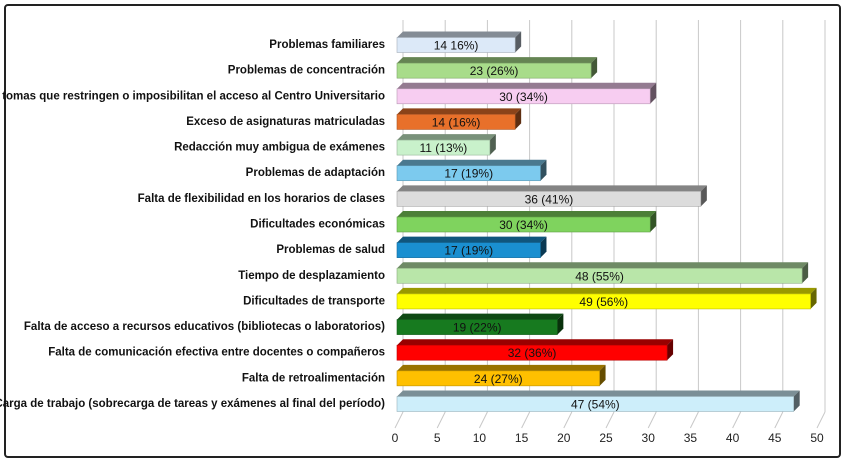 This screenshot has height=466, width=849. Describe the element at coordinates (330, 250) in the screenshot. I see `category-label: Problemas de salud` at that location.